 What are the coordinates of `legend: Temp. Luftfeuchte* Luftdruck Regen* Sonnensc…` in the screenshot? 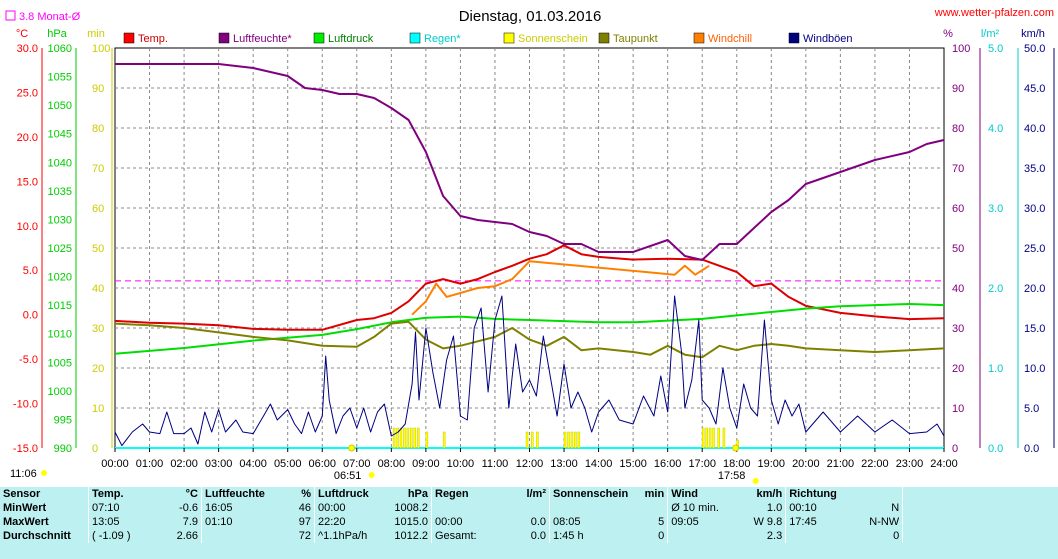 It's located at (488, 38).